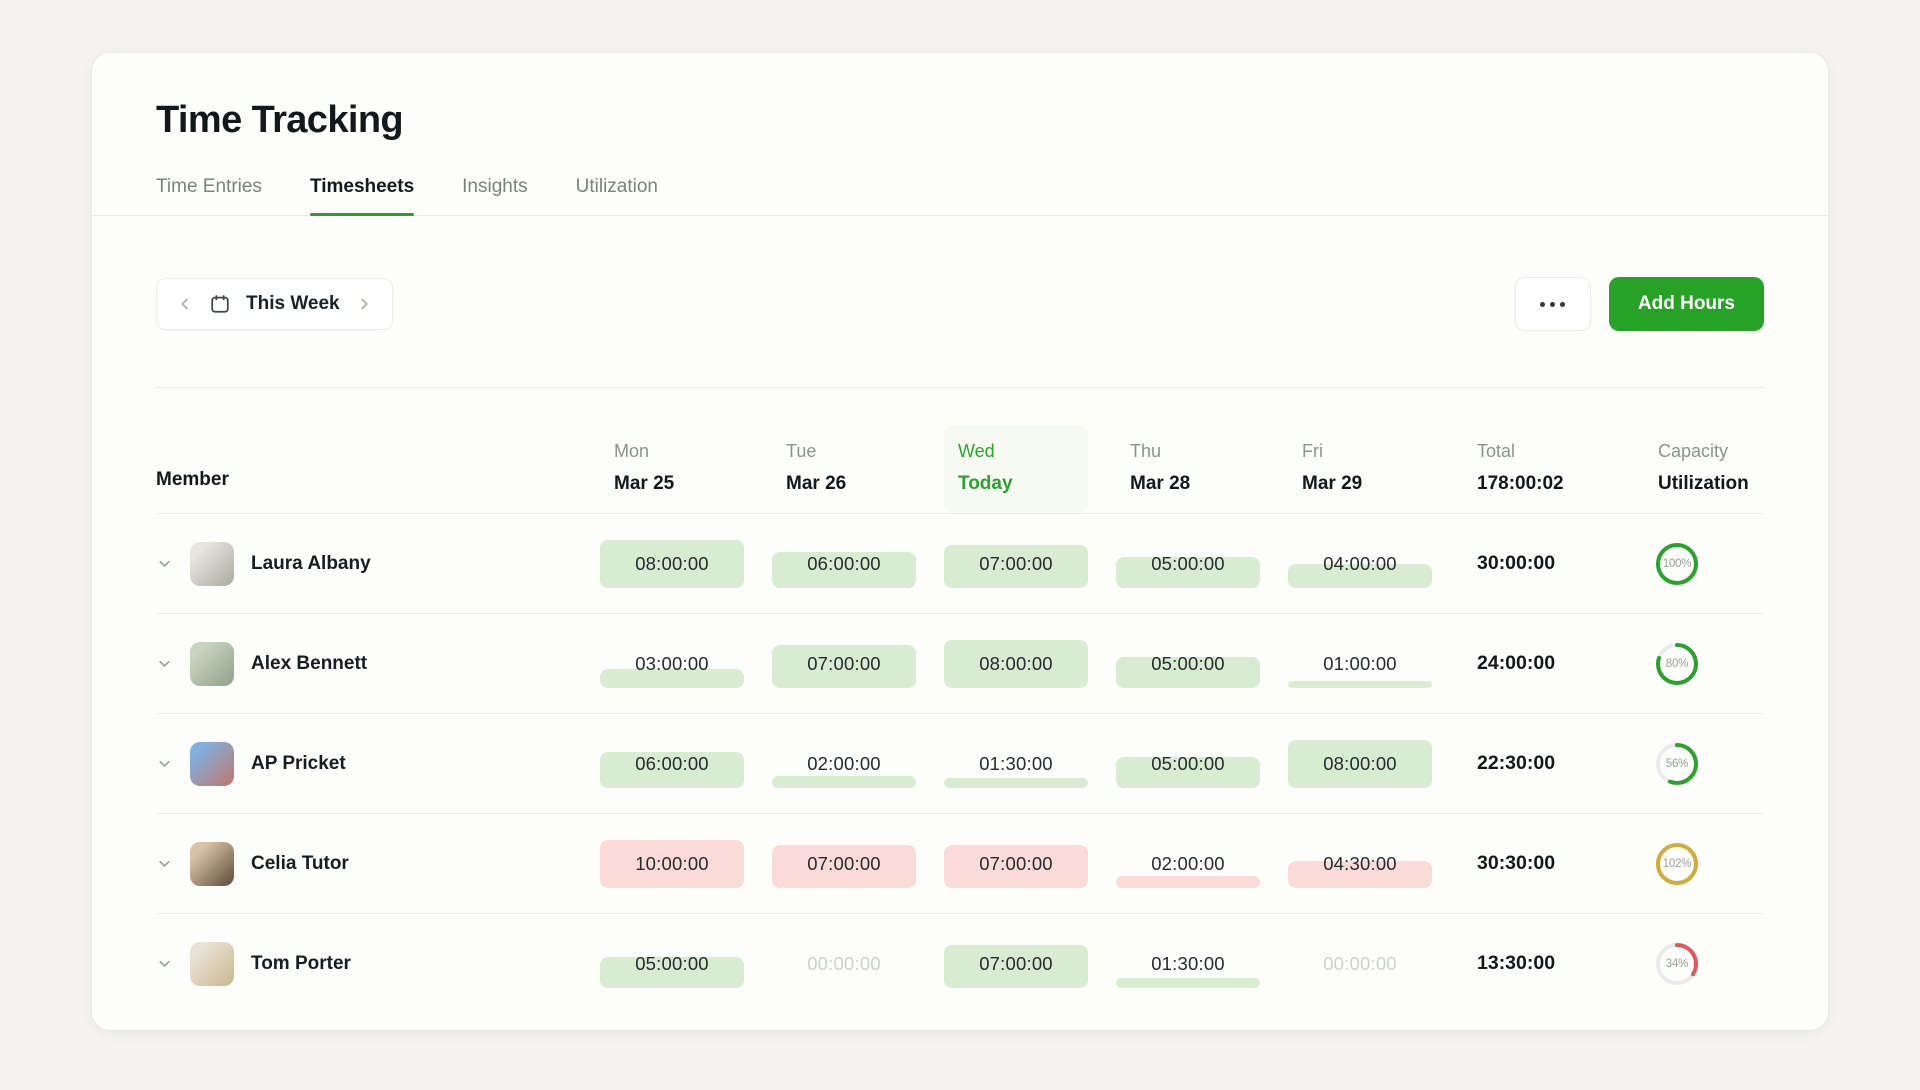 The height and width of the screenshot is (1090, 1920). I want to click on day-cell-wrap: 01:00:00, so click(1374, 664).